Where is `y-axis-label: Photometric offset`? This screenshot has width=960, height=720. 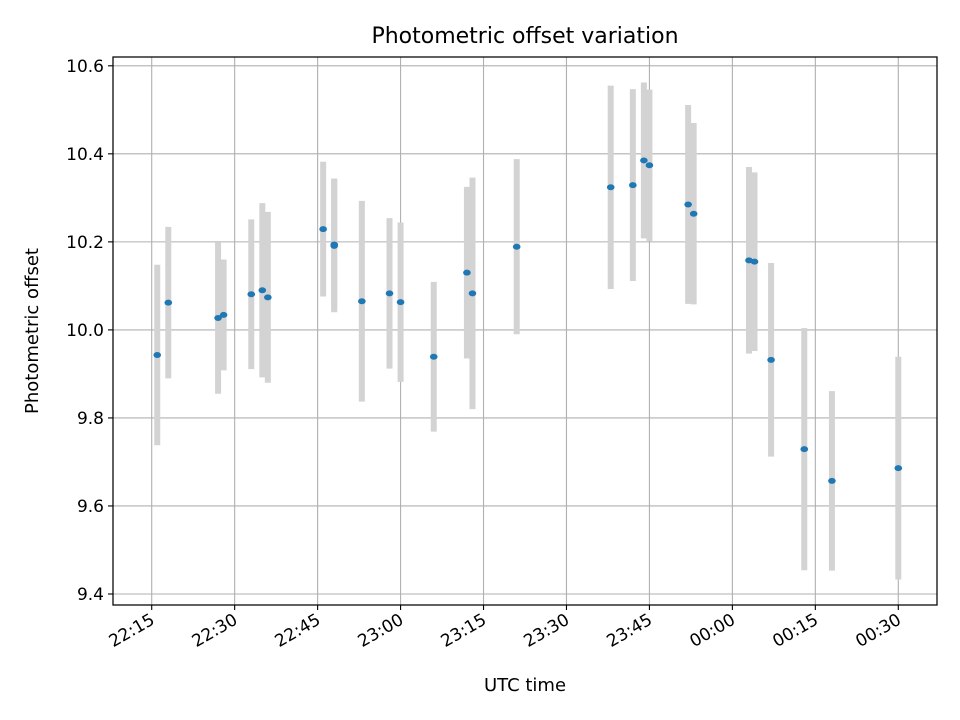
y-axis-label: Photometric offset is located at coordinates (32, 331).